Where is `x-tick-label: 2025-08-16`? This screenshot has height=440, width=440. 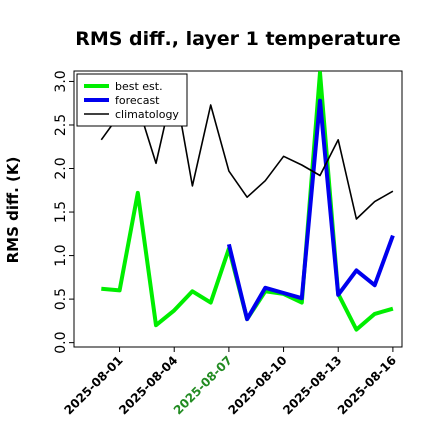 x-tick-label: 2025-08-16 is located at coordinates (367, 385).